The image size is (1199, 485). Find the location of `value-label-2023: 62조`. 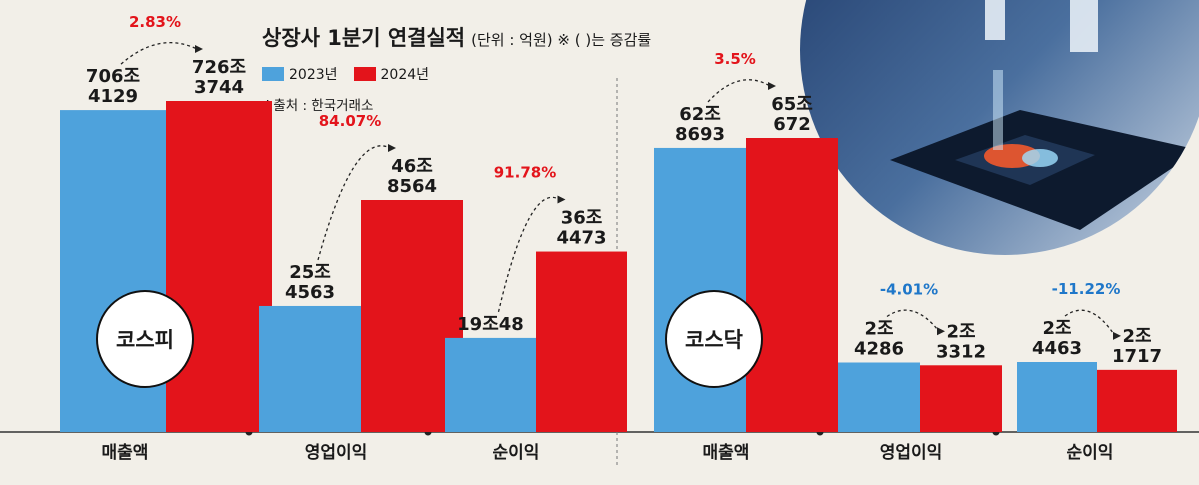

value-label-2023: 62조 is located at coordinates (700, 114).